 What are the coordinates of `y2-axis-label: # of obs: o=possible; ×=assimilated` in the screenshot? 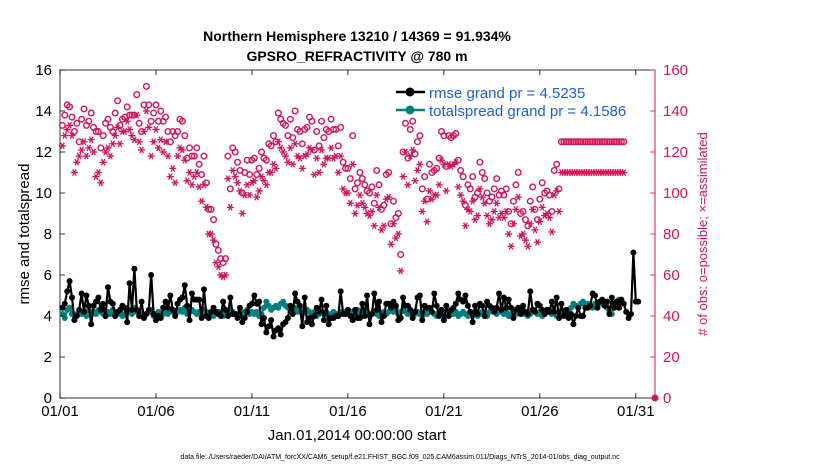 It's located at (702, 233).